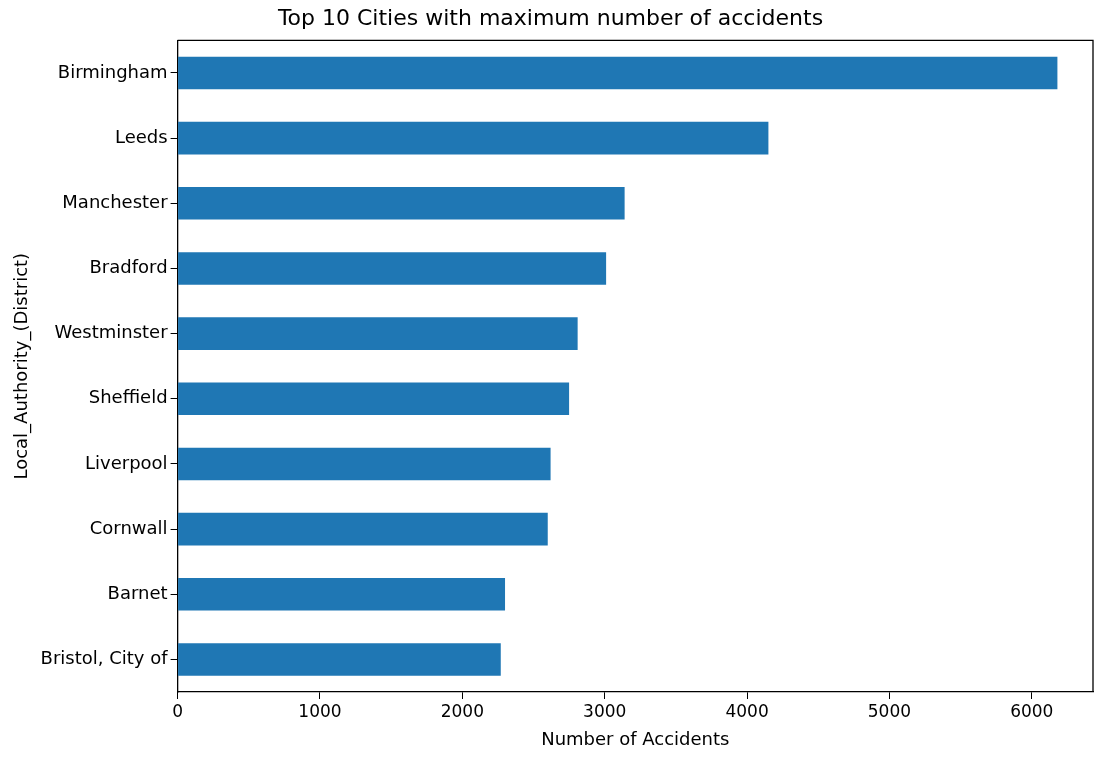  Describe the element at coordinates (137, 592) in the screenshot. I see `y-tick-label: Barnet` at that location.